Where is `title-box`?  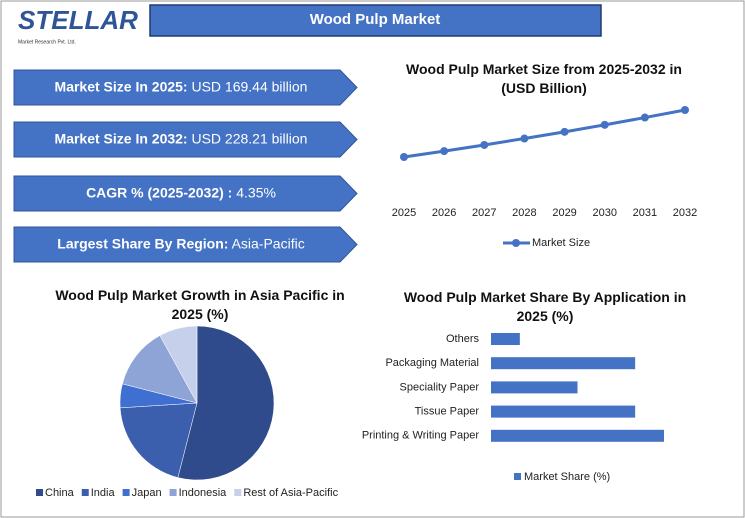
title-box is located at coordinates (375, 20).